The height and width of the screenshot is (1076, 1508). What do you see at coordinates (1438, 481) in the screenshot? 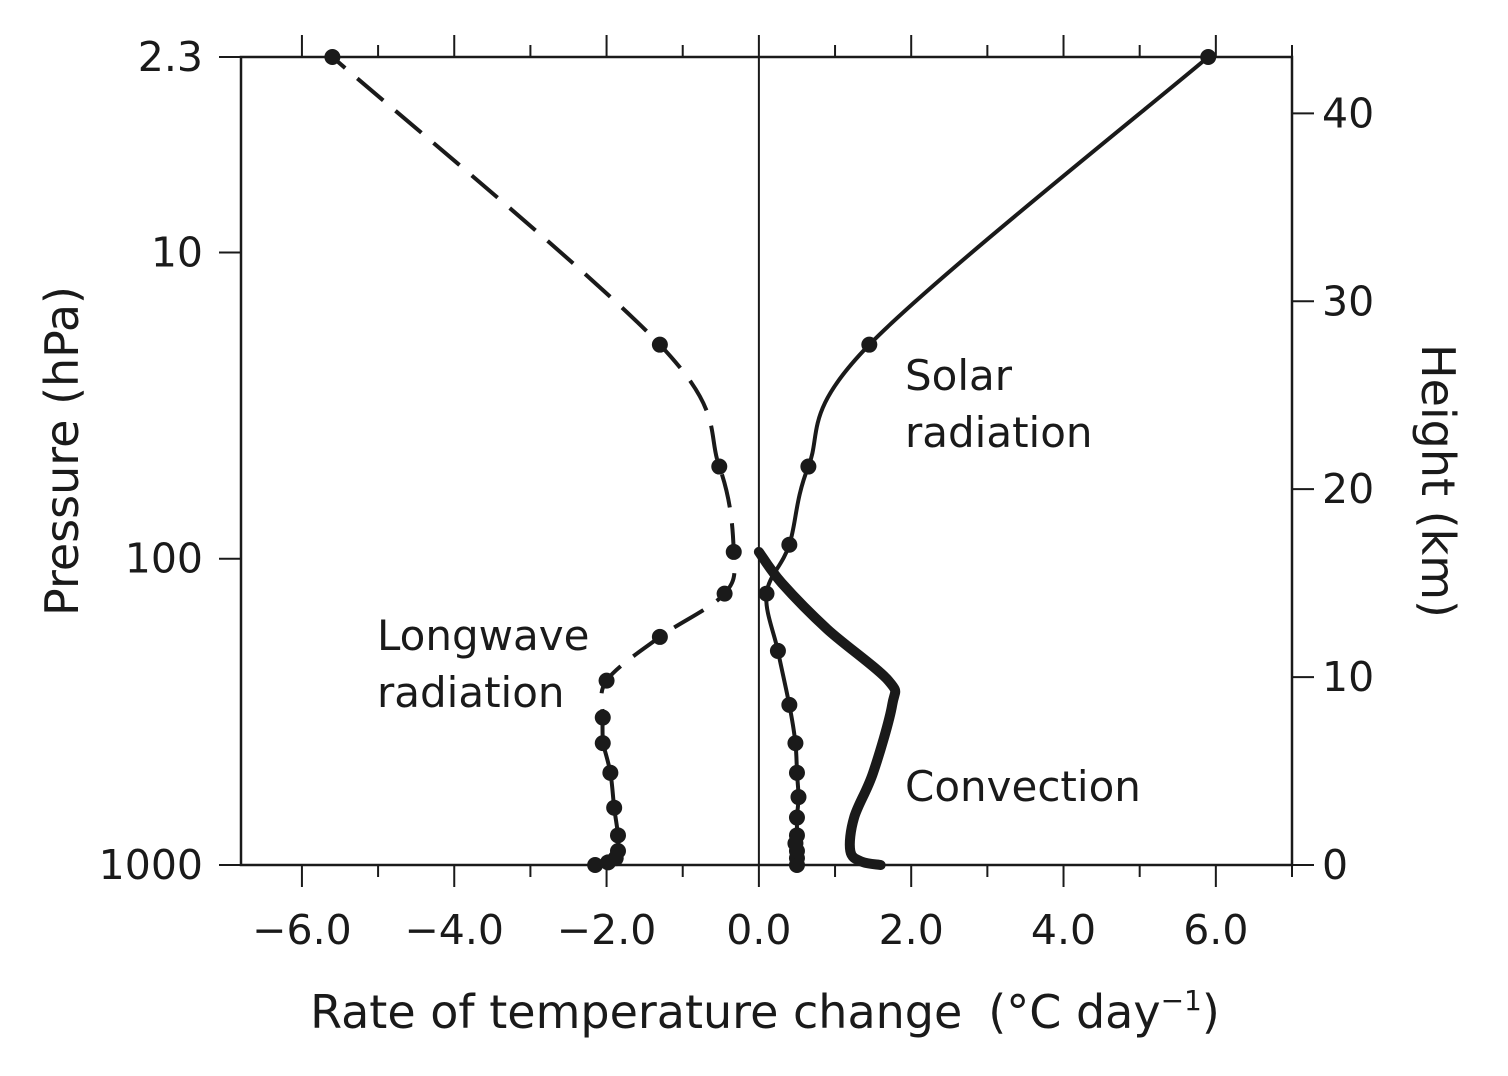
I see `y-axis-right-title: Height (km)` at bounding box center [1438, 481].